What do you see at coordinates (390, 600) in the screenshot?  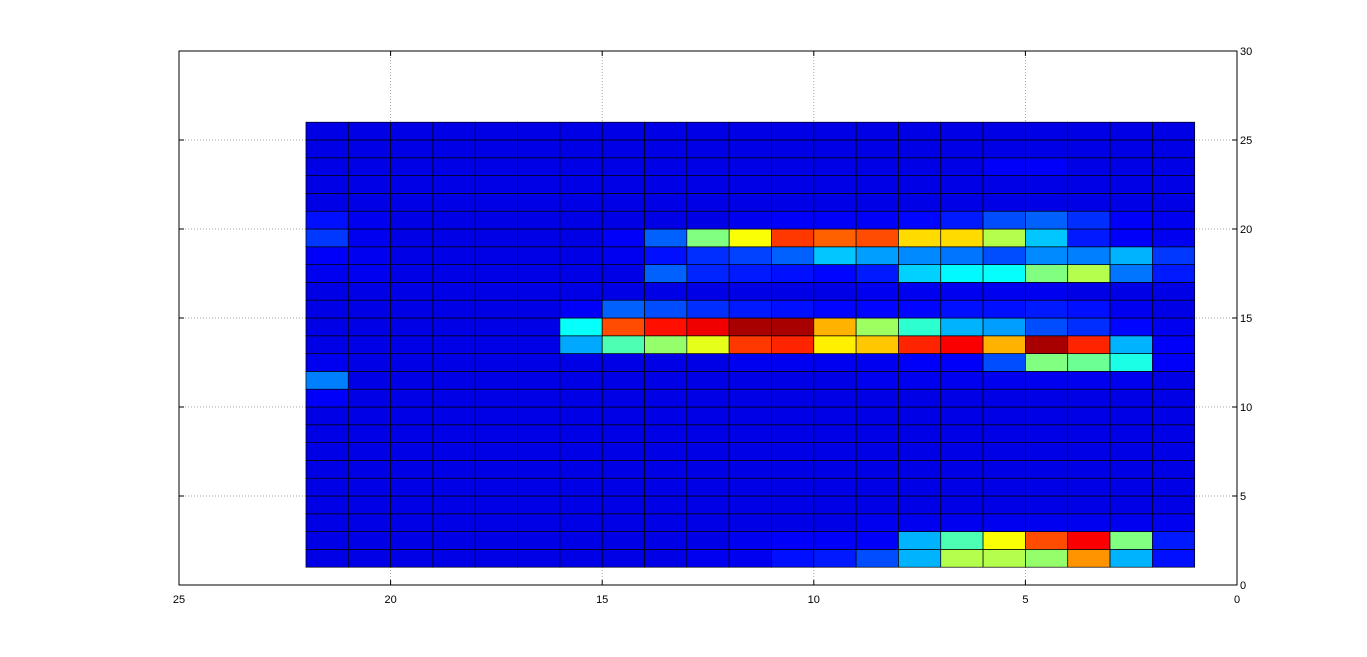 I see `x-tick-label: 20` at bounding box center [390, 600].